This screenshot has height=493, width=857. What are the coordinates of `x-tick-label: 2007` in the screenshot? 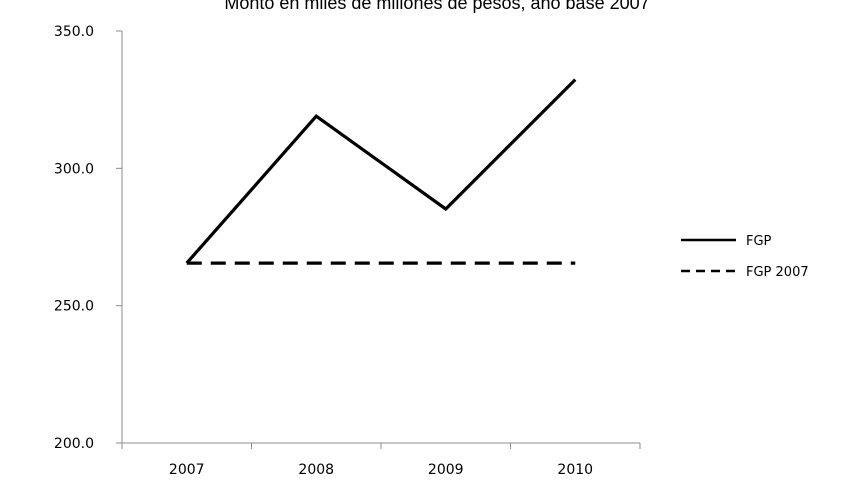 It's located at (187, 470).